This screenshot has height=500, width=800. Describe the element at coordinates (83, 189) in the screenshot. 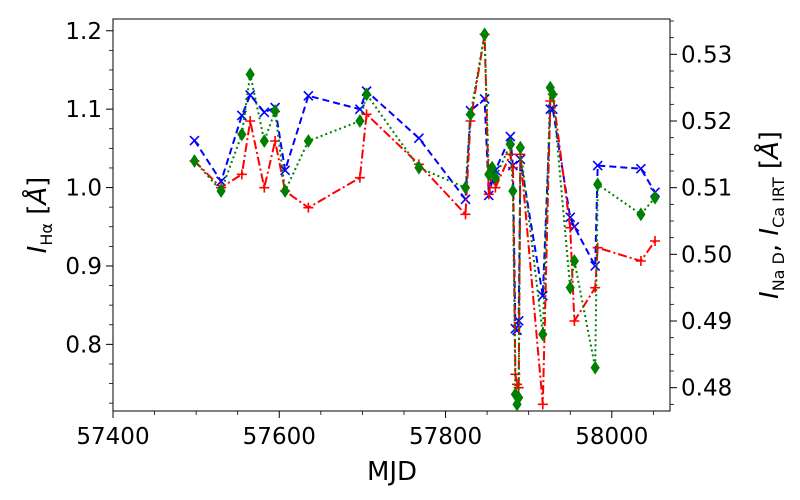

I see `left-y-tick-label: 1.0` at that location.